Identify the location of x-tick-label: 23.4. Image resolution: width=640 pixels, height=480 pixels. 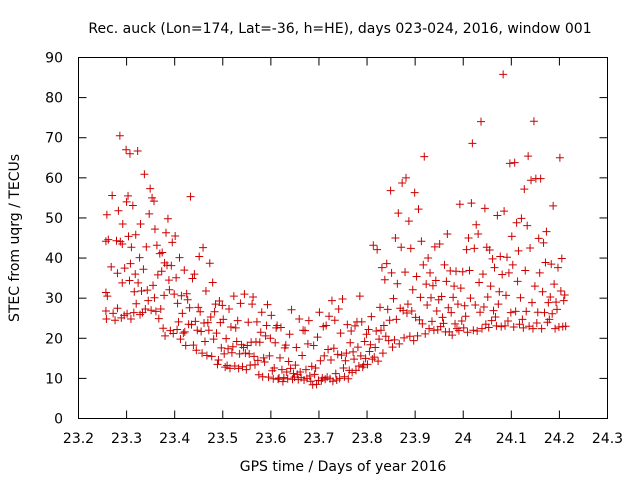
(174, 439).